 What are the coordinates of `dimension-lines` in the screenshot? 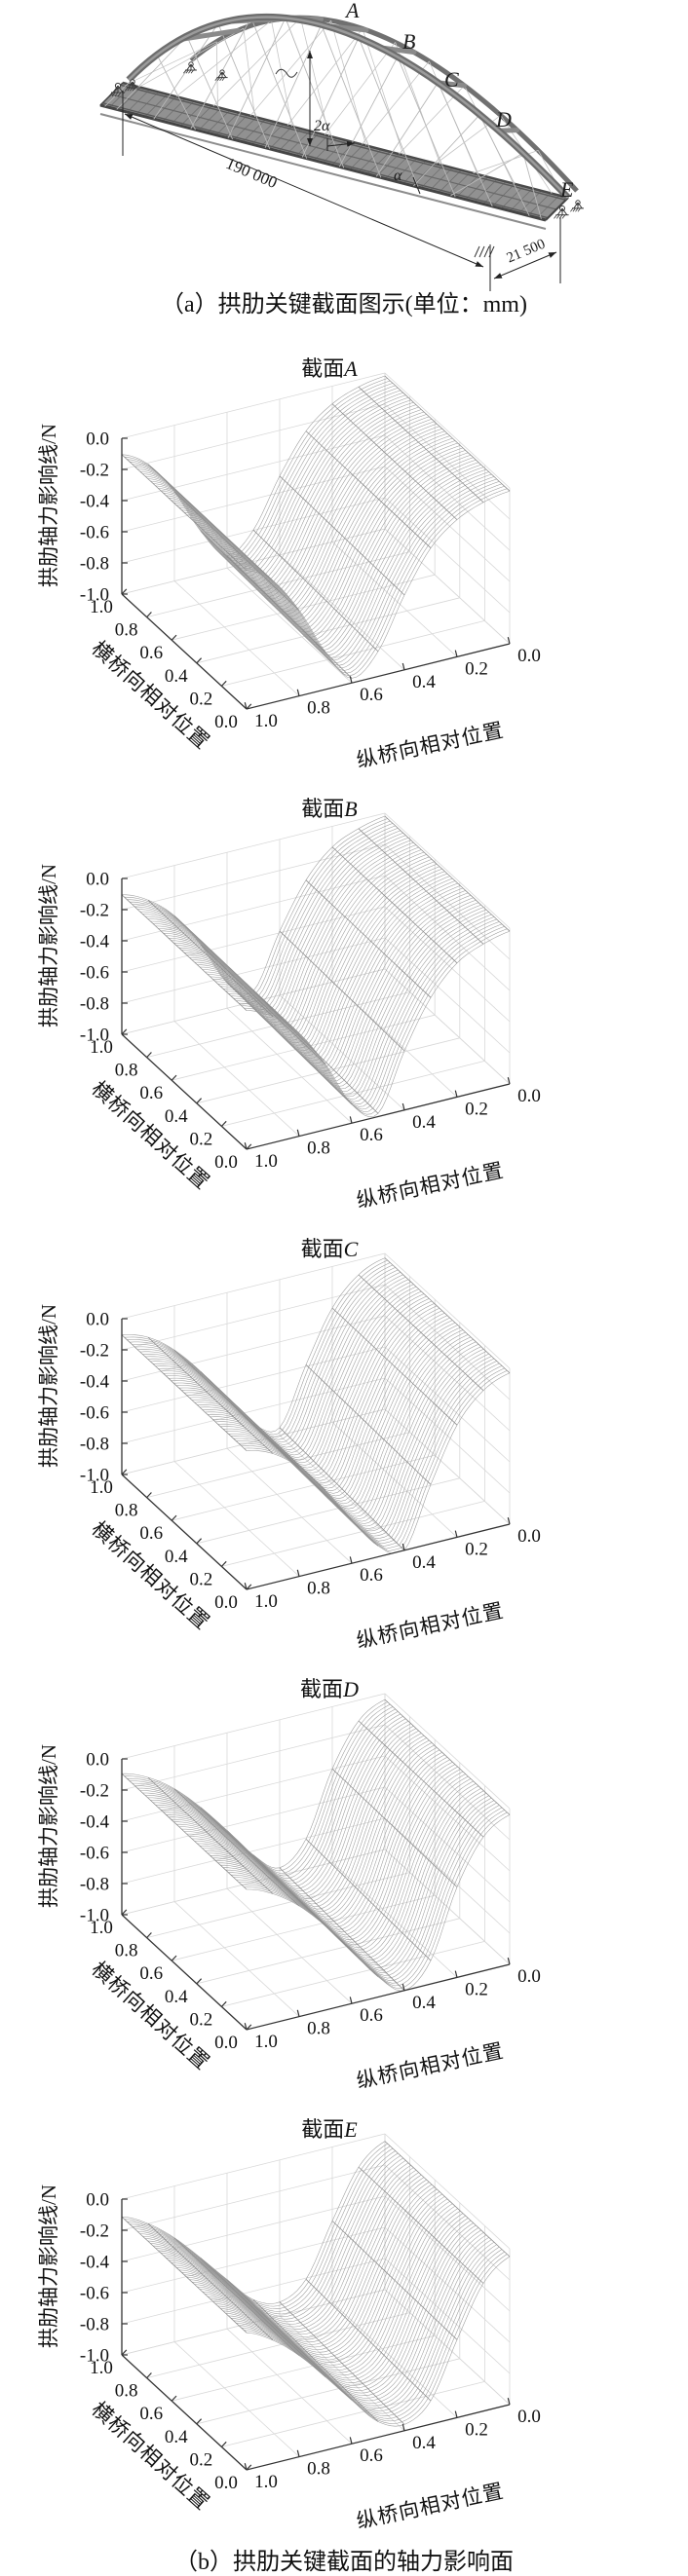 It's located at (341, 171).